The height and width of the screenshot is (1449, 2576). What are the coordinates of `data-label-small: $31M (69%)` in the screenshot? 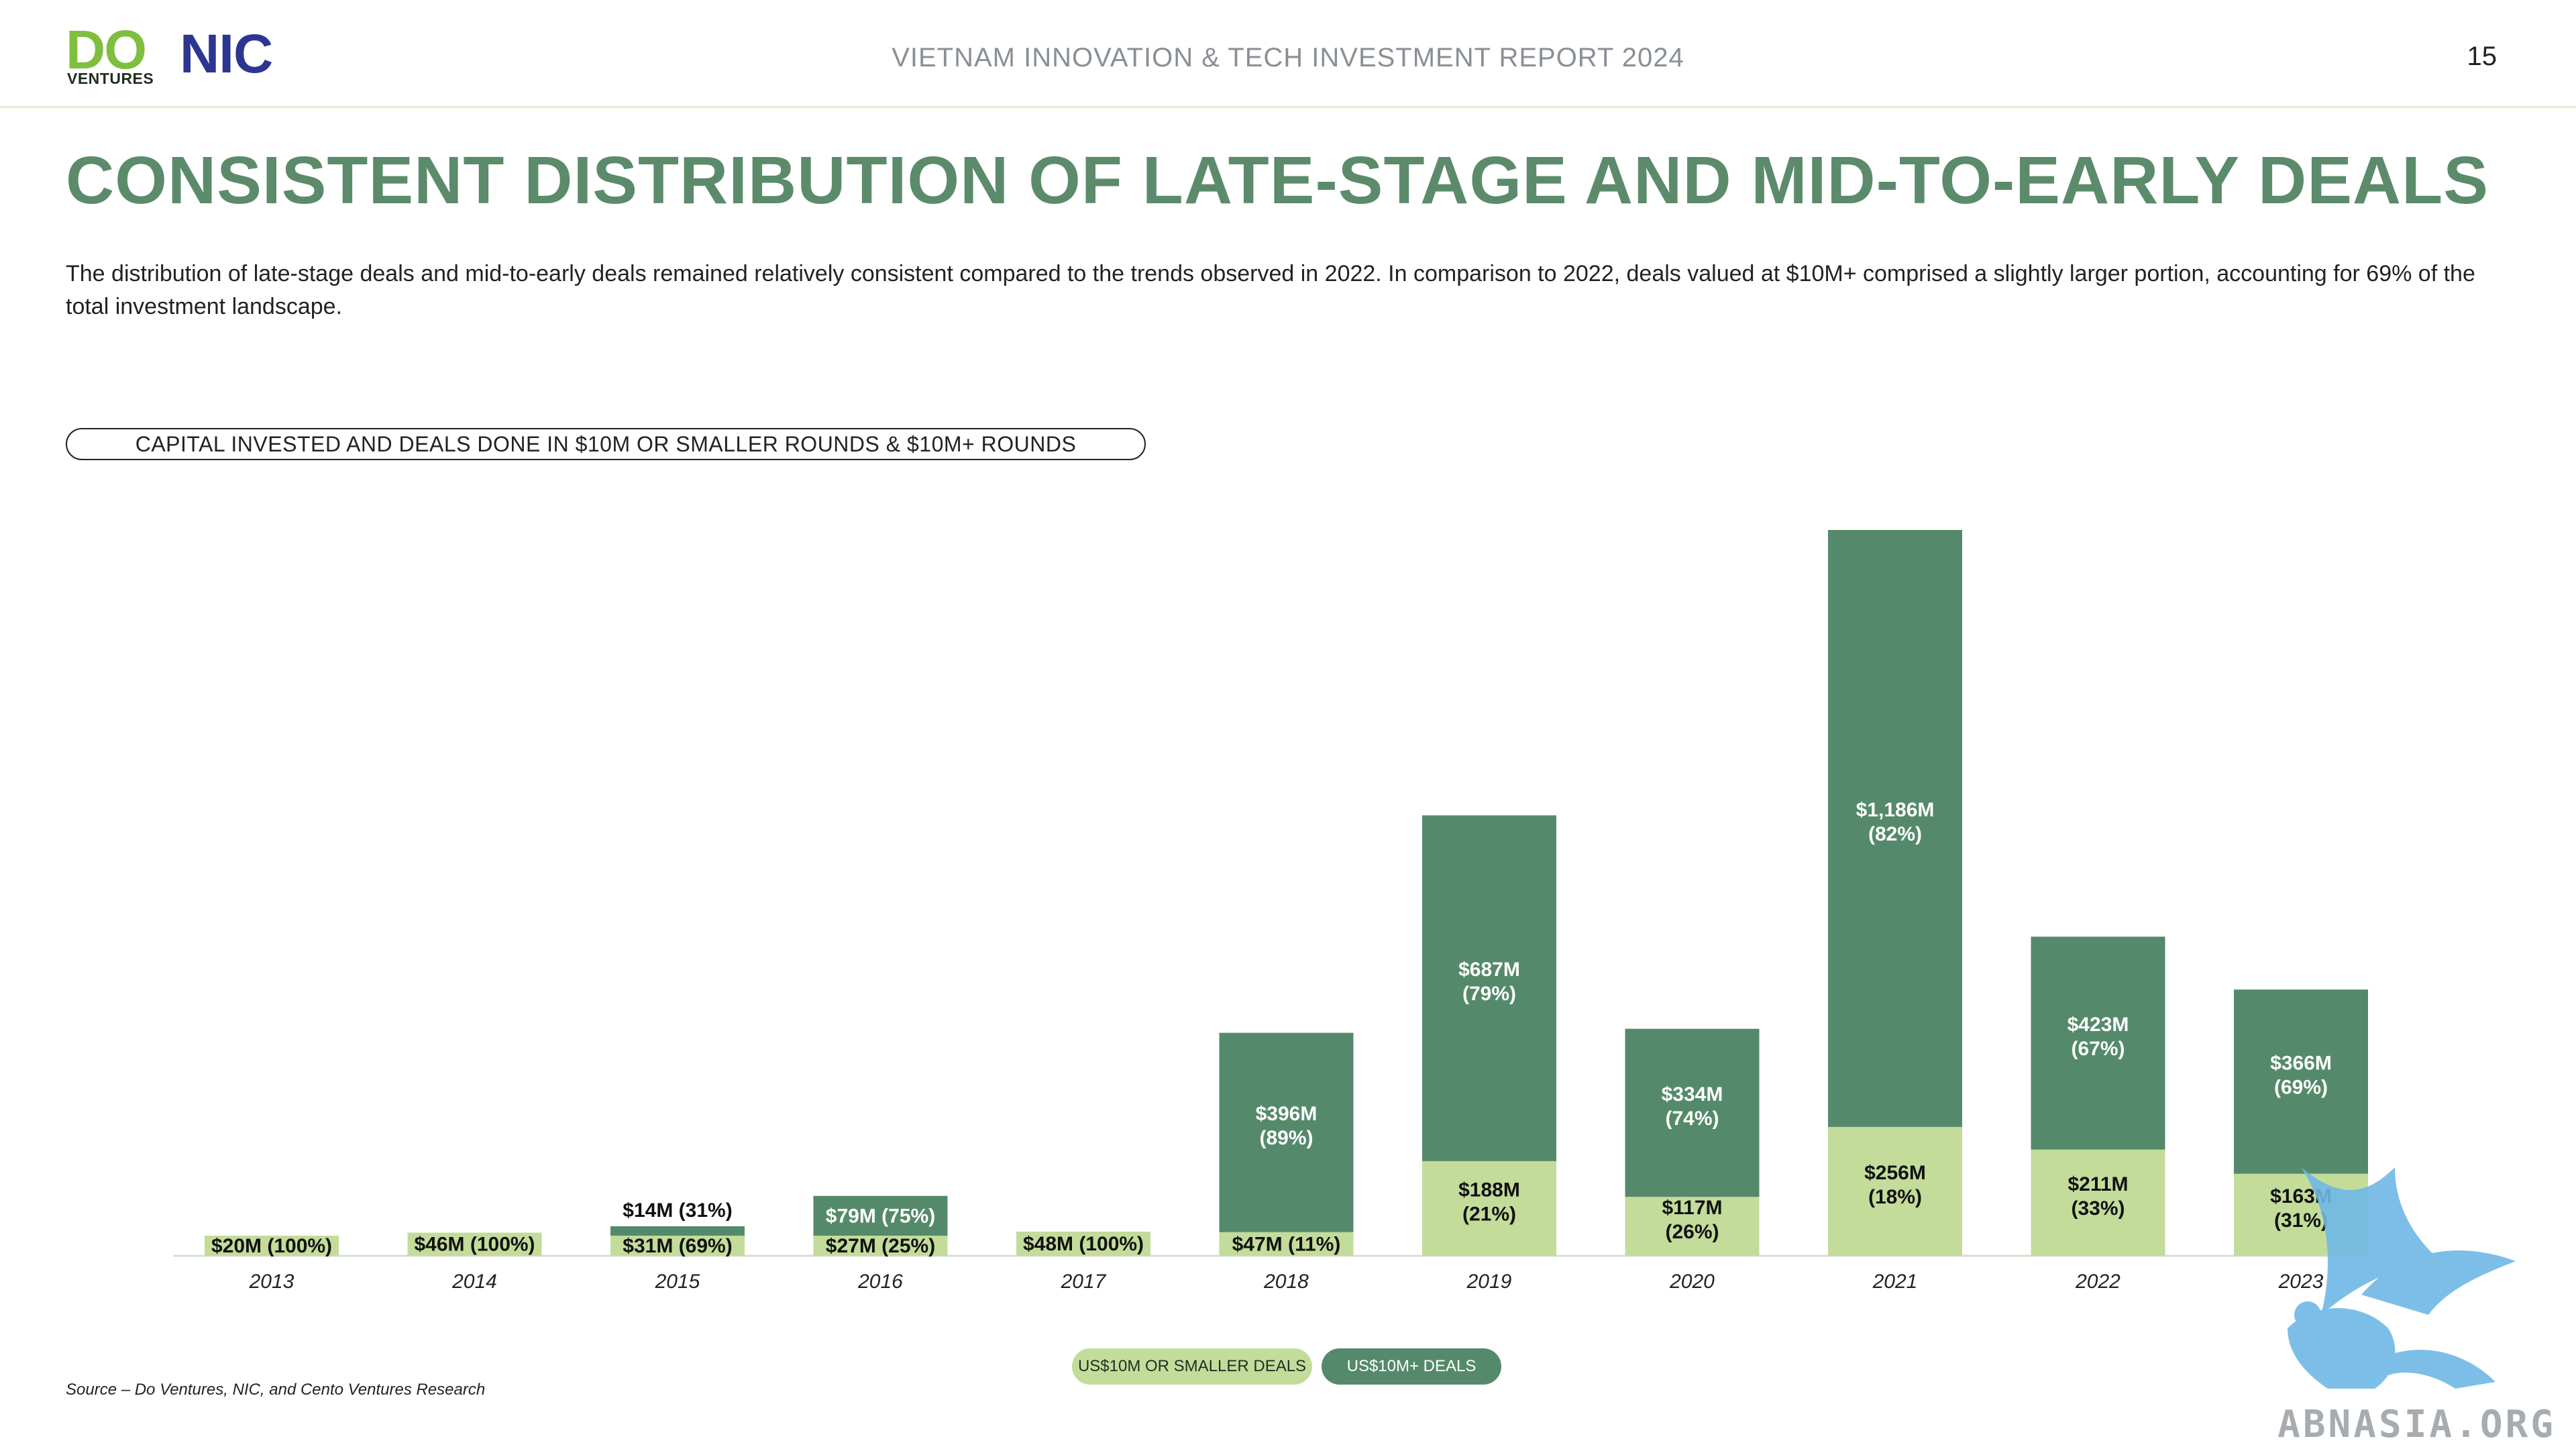 It's located at (677, 1246).